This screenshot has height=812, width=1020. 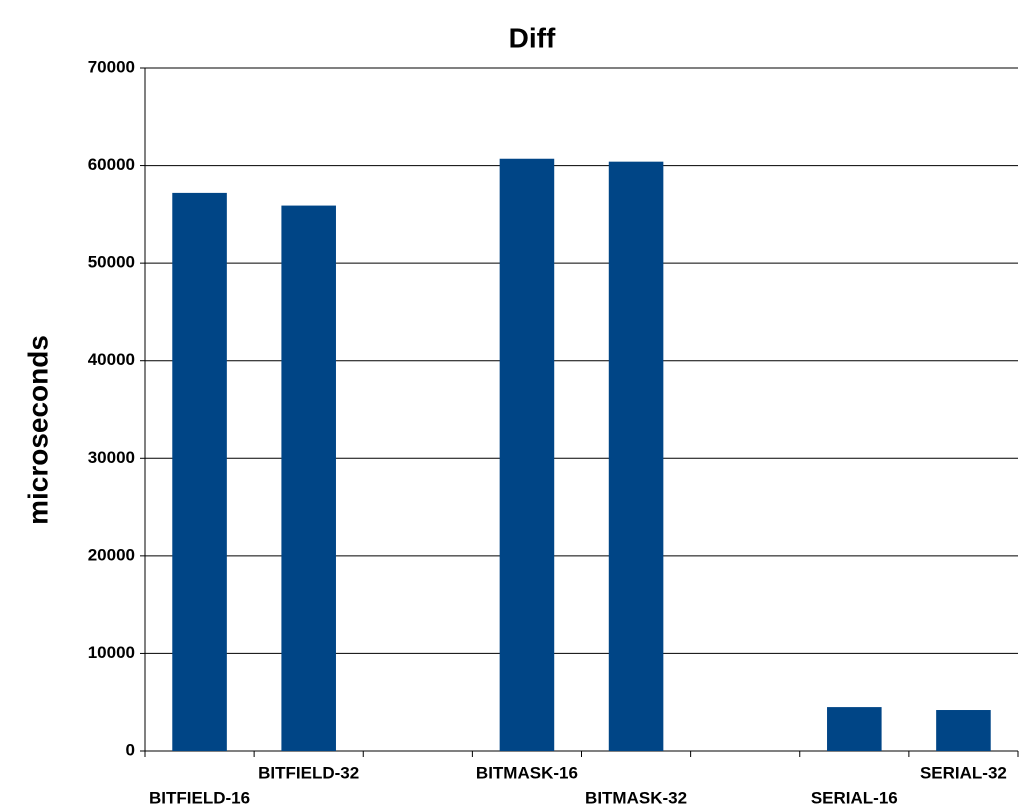 I want to click on x-tick-label: BITFIELD-16, so click(x=199, y=797).